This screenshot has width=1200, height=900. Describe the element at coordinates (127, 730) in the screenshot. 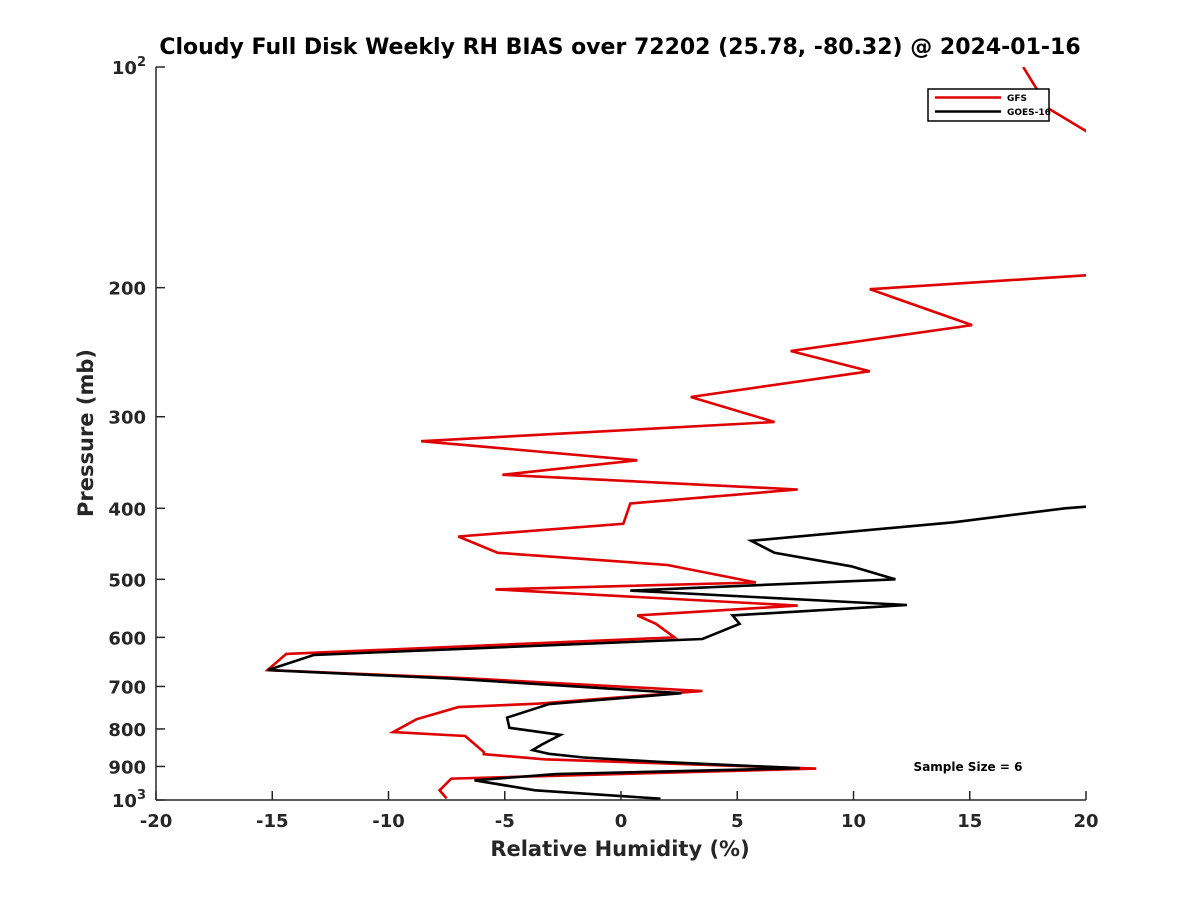

I see `y-tick-label: 800` at that location.